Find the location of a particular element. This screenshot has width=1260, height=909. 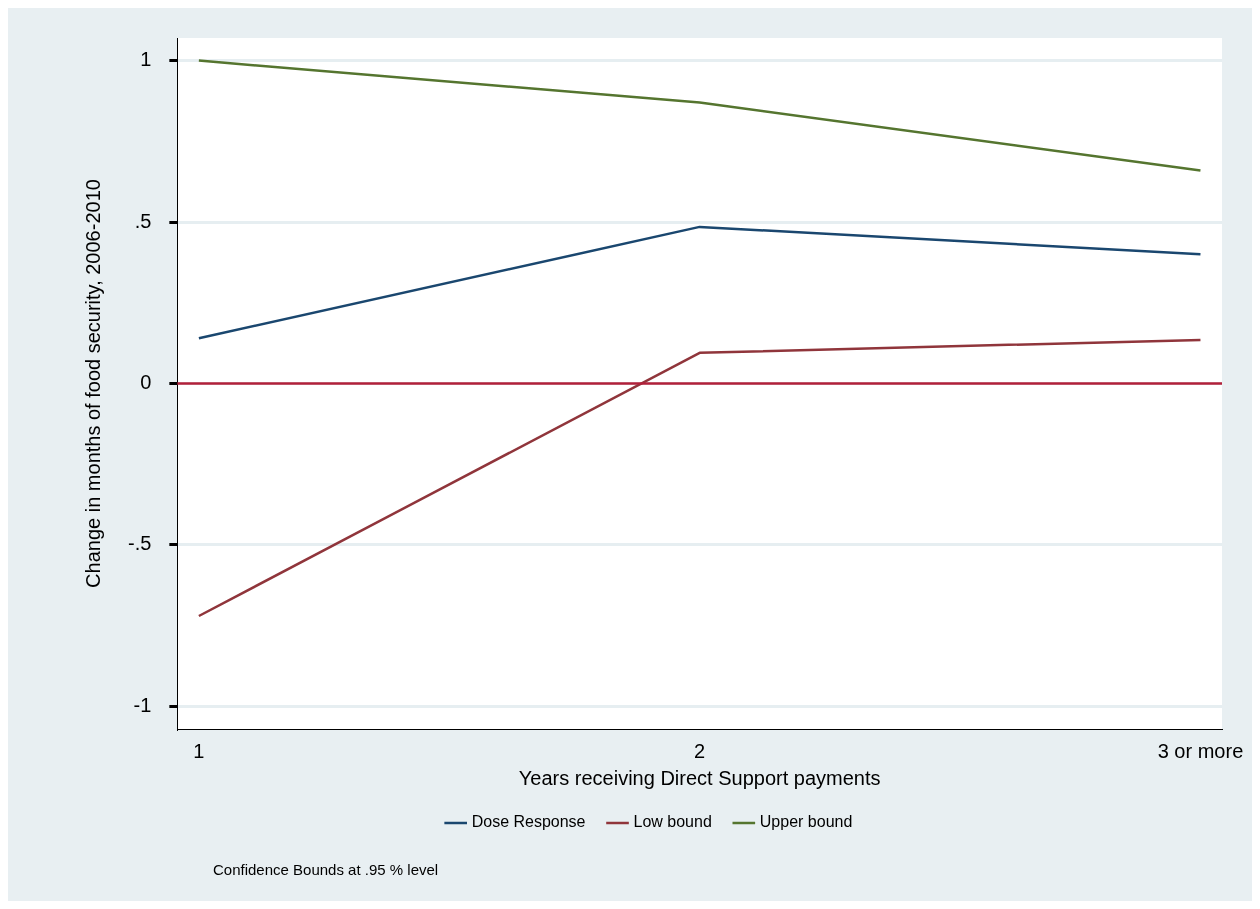

y-tick-label: -1 is located at coordinates (142, 704).